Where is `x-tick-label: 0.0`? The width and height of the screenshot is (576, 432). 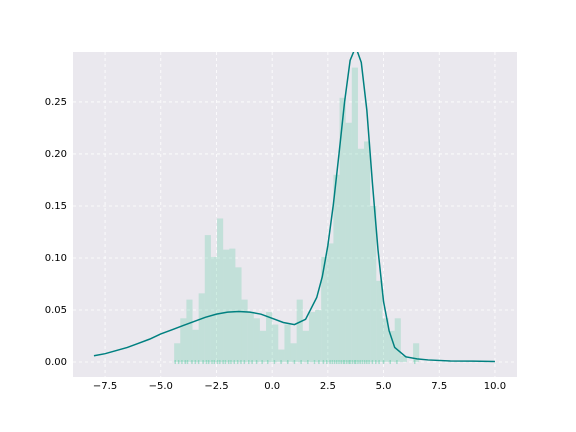
x-tick-label: 0.0 is located at coordinates (272, 386).